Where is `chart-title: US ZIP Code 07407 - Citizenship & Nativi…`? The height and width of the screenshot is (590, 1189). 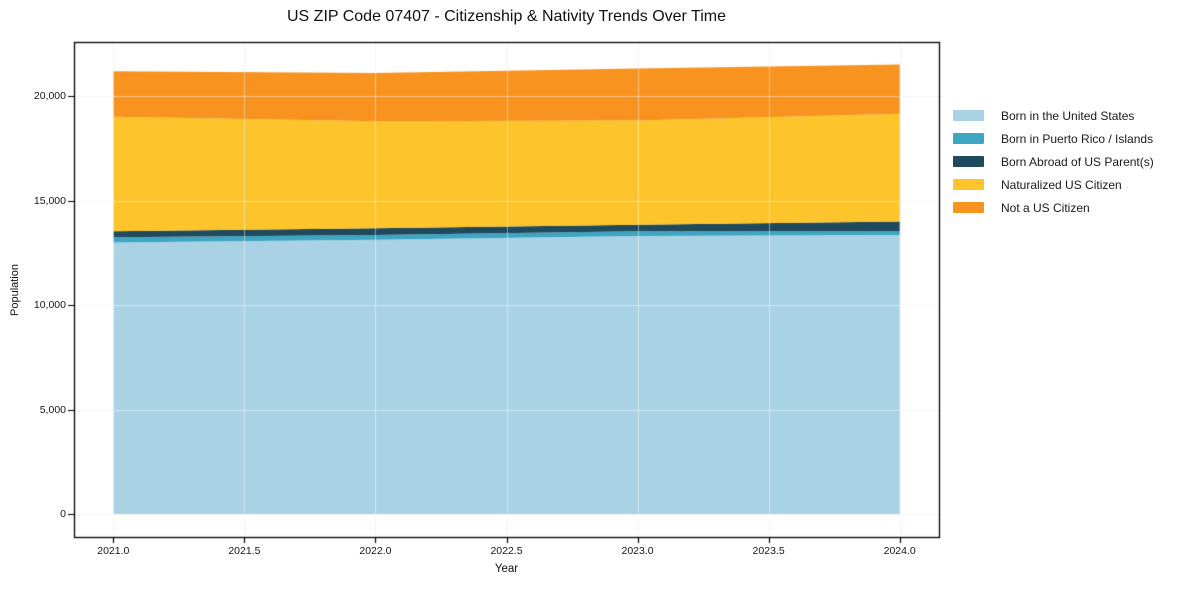 chart-title: US ZIP Code 07407 - Citizenship & Nativi… is located at coordinates (506, 16).